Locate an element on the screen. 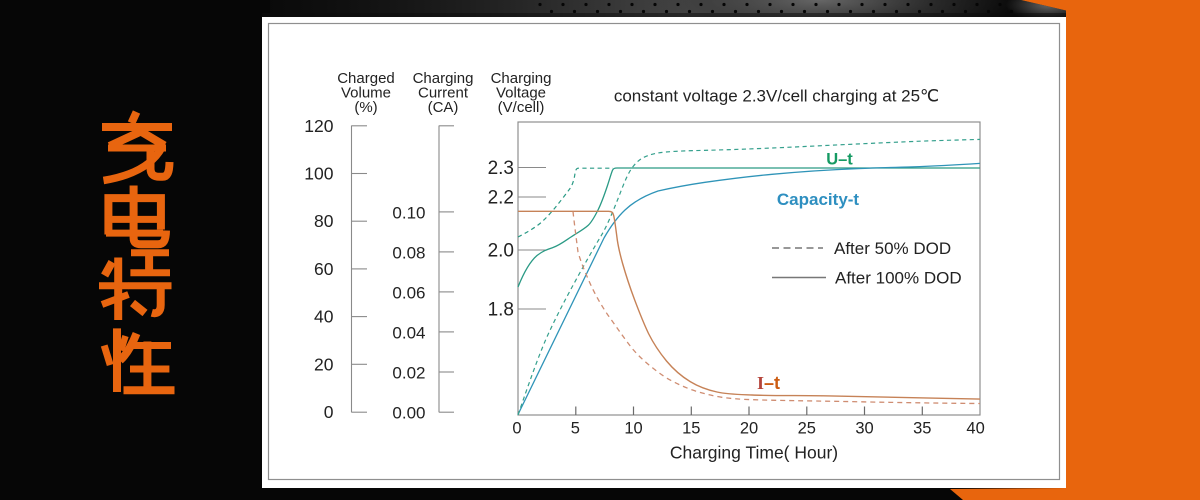  svg-text: 80 is located at coordinates (324, 221).